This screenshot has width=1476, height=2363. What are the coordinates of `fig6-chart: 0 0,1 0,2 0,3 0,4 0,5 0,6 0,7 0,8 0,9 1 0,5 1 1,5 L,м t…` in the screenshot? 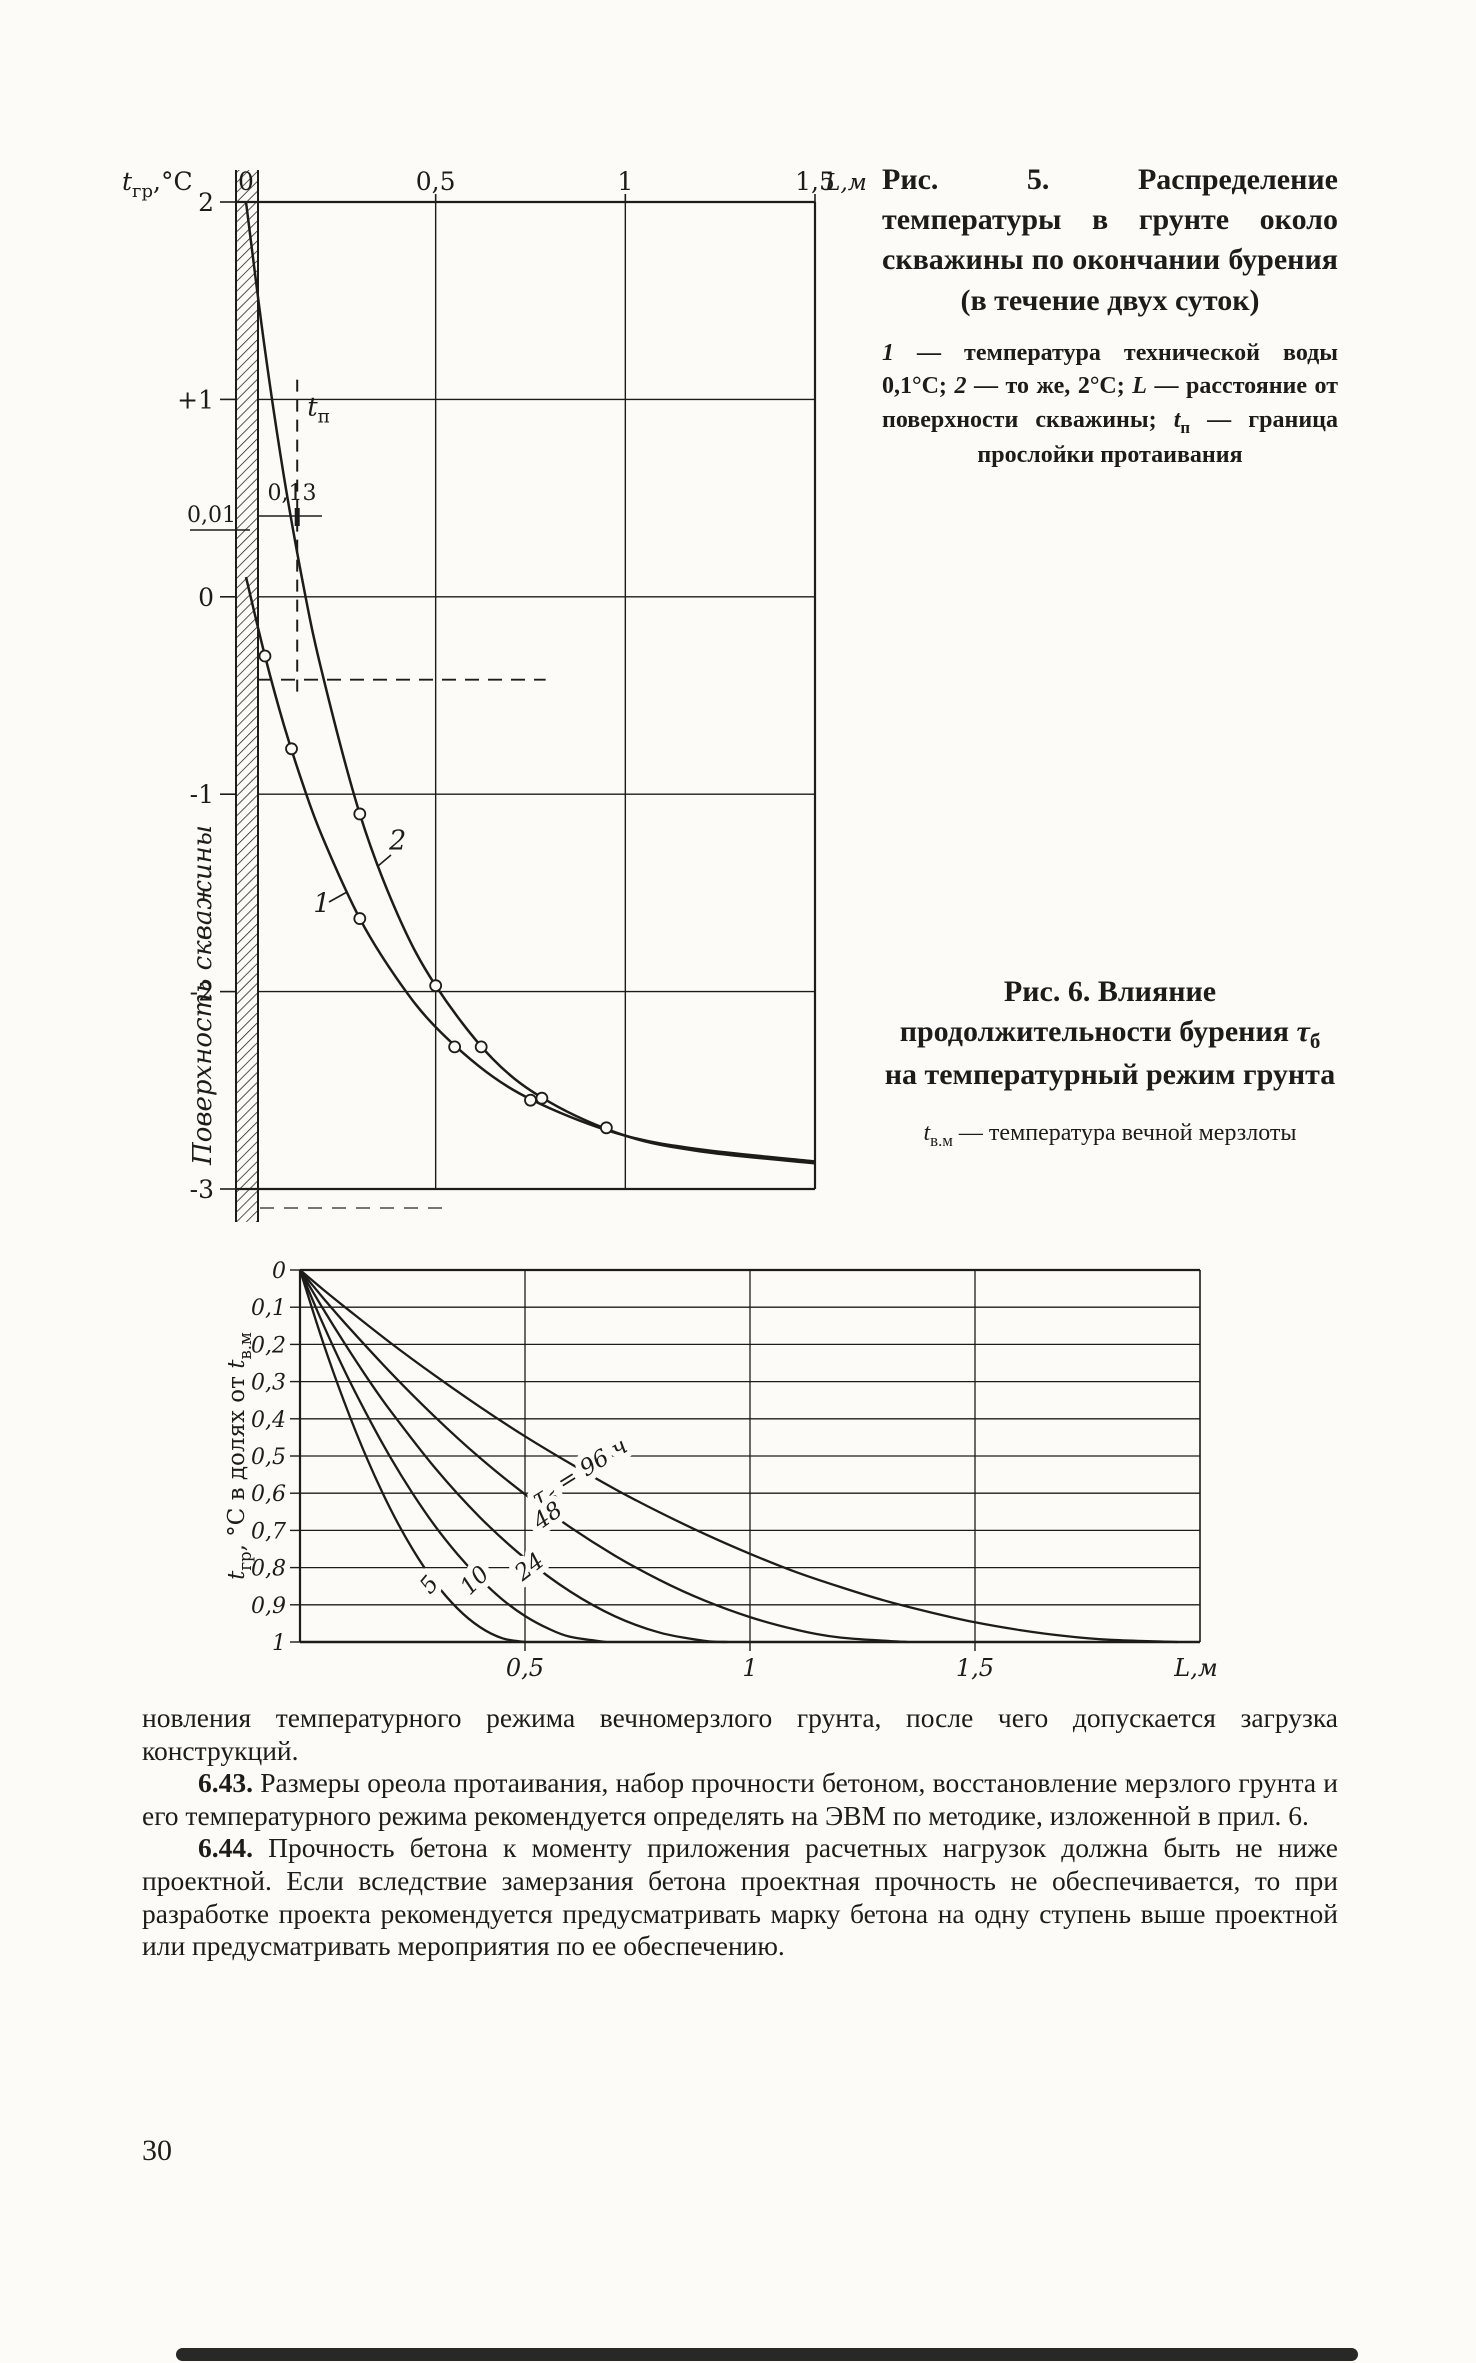 It's located at (721, 1470).